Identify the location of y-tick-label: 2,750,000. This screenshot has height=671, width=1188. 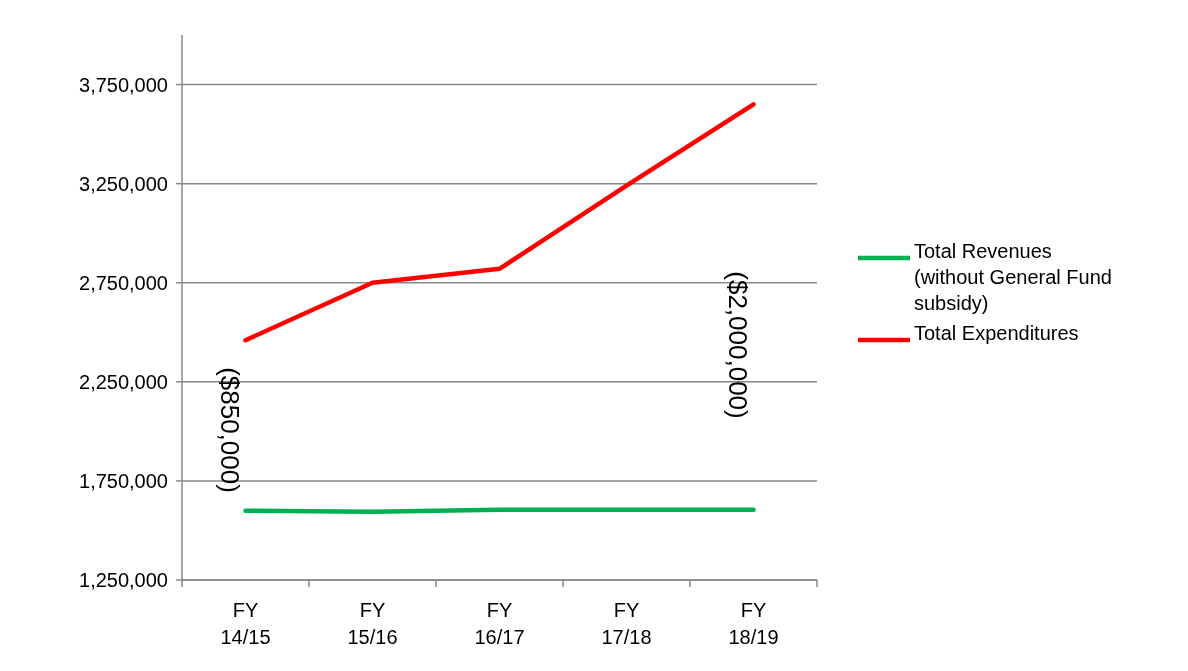
(123, 282).